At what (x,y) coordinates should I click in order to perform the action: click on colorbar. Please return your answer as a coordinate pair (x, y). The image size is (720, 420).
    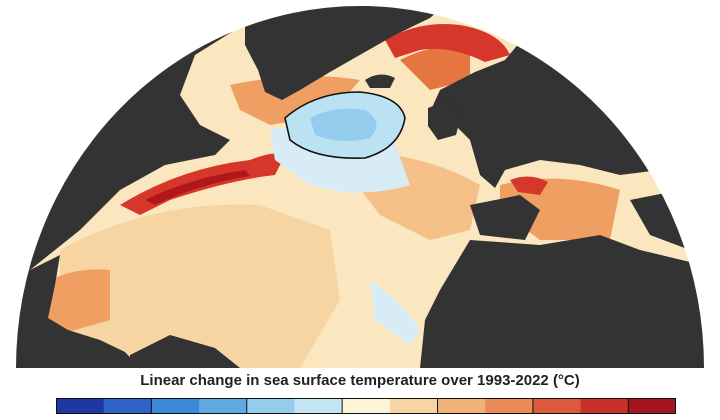
    Looking at the image, I should click on (366, 406).